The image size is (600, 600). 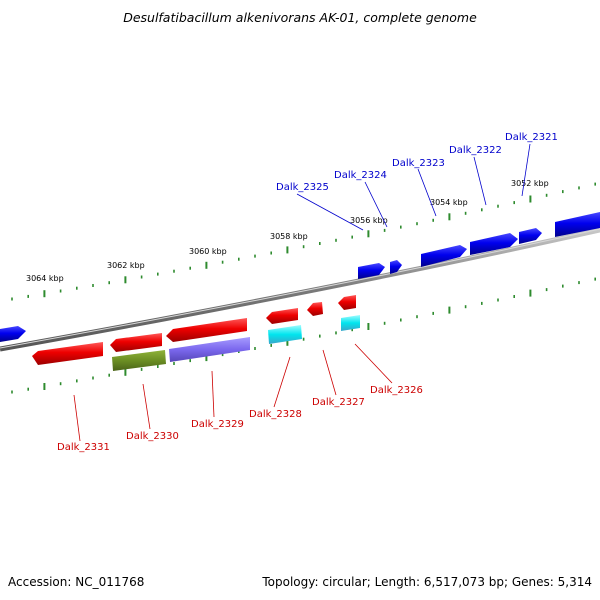 I want to click on gene-label-dalk-2331: Dalk_2331, so click(x=83, y=447).